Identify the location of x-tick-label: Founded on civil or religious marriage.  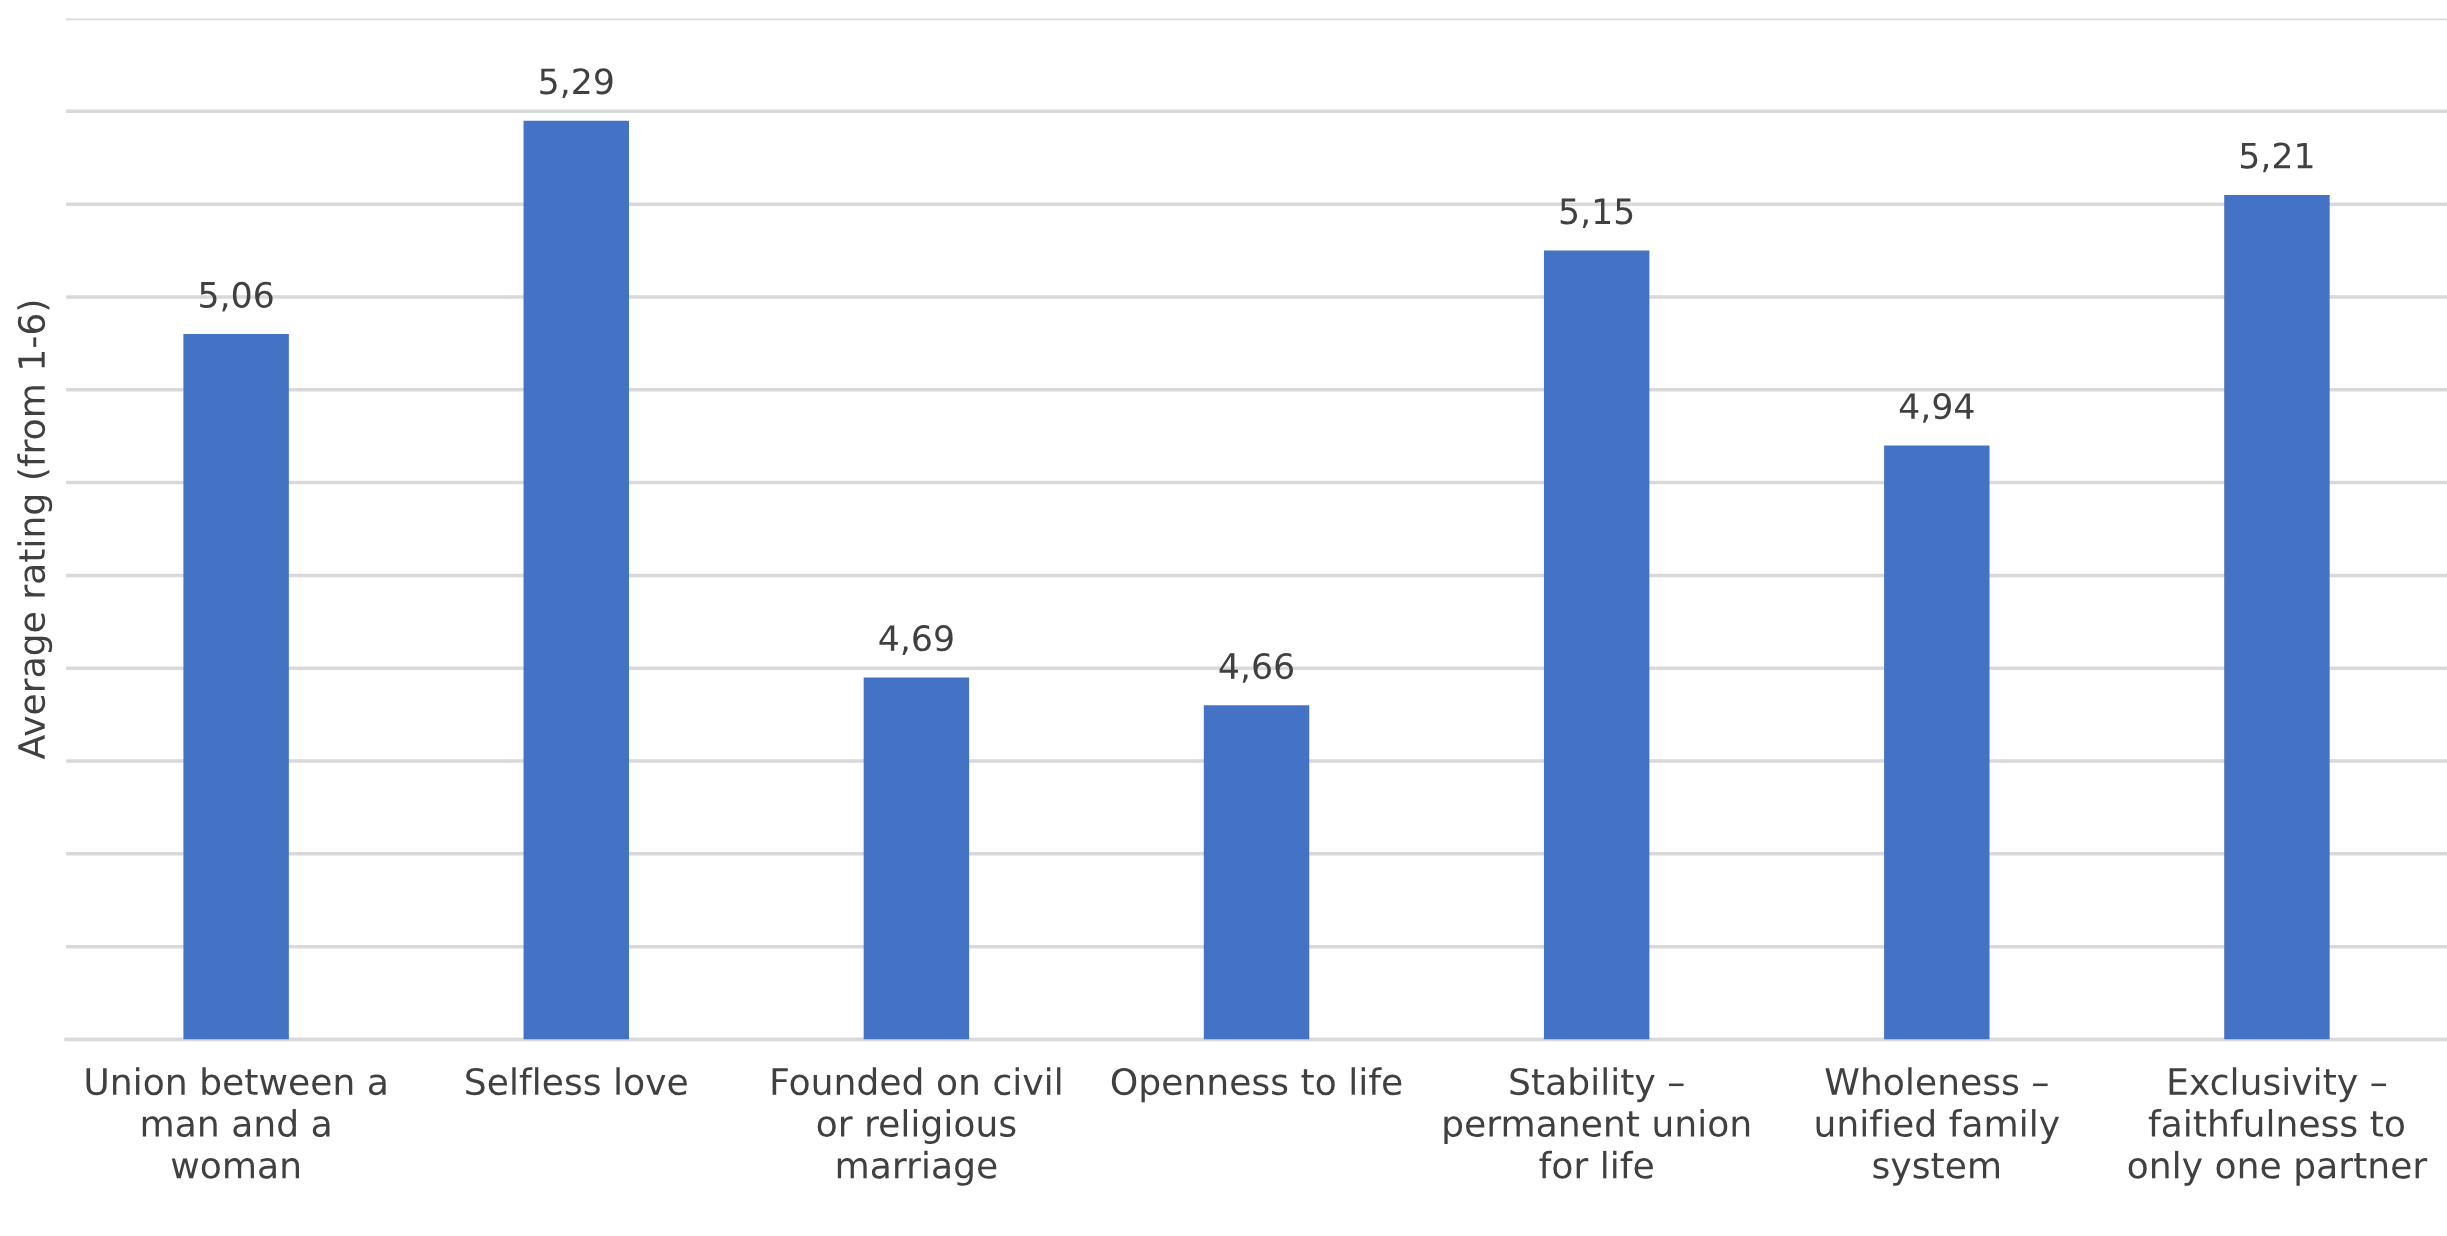
(916, 1126).